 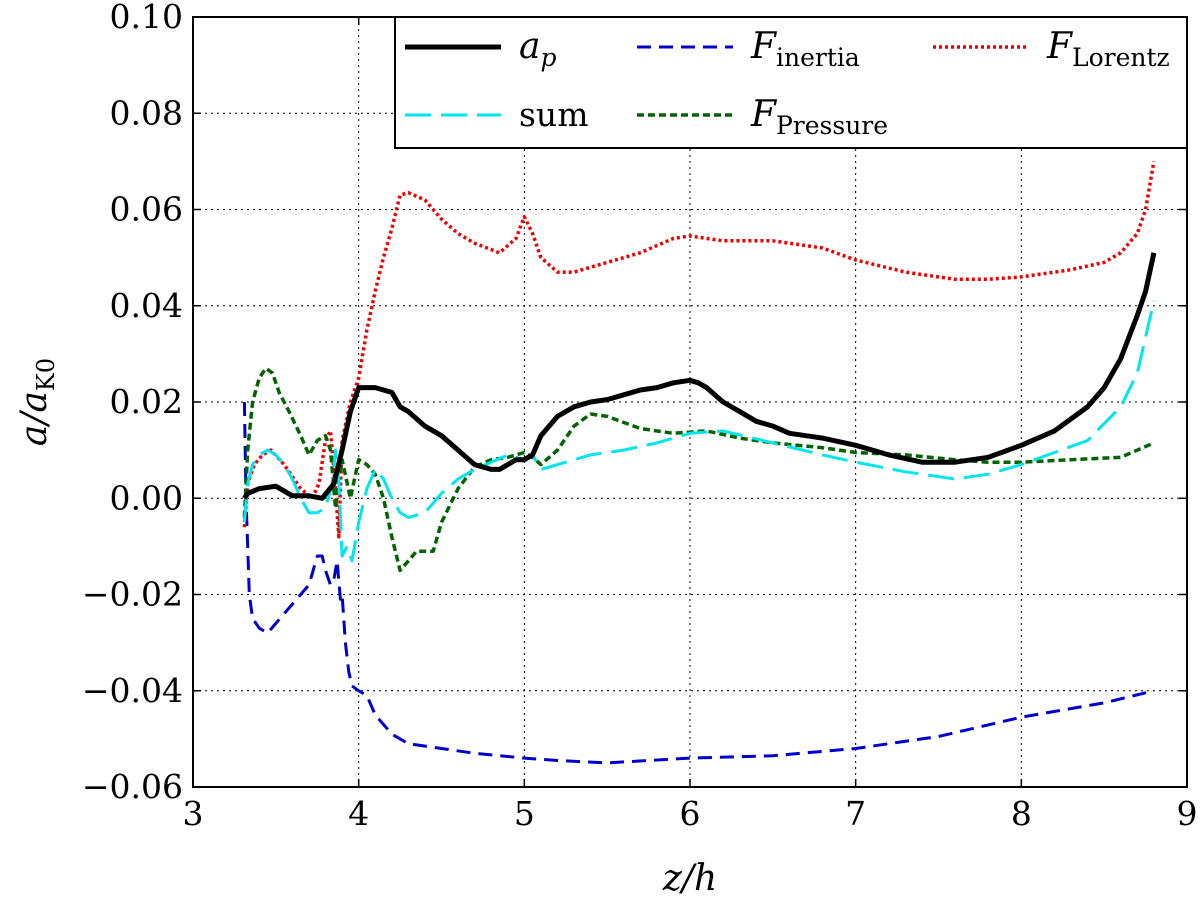 I want to click on legend-box, so click(x=791, y=82).